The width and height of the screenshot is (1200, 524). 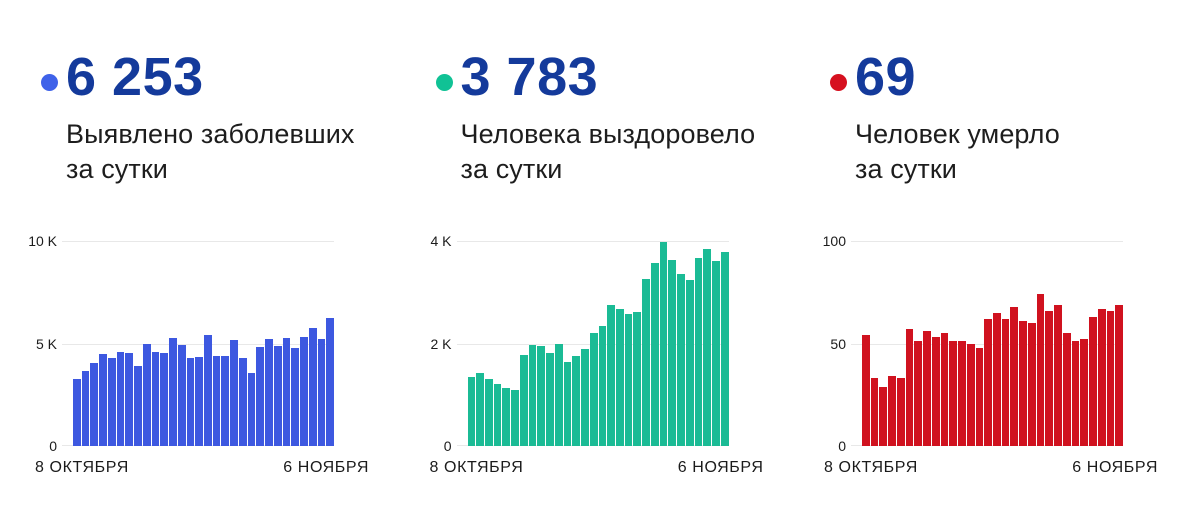 What do you see at coordinates (886, 77) in the screenshot?
I see `stat-value: 69` at bounding box center [886, 77].